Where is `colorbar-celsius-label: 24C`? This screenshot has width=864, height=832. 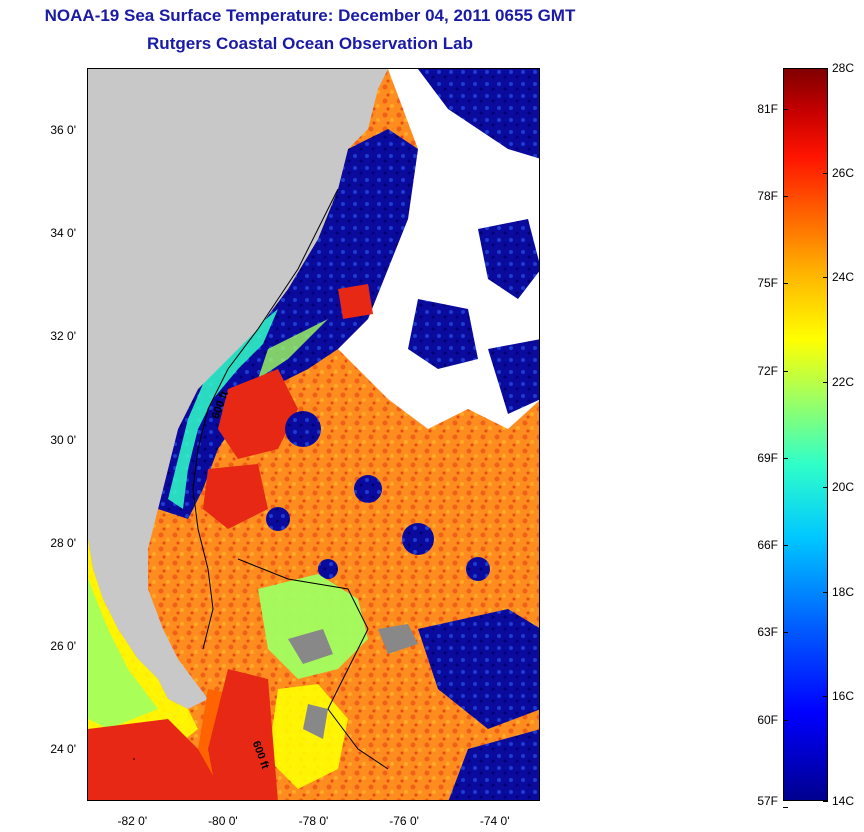 colorbar-celsius-label: 24C is located at coordinates (843, 277).